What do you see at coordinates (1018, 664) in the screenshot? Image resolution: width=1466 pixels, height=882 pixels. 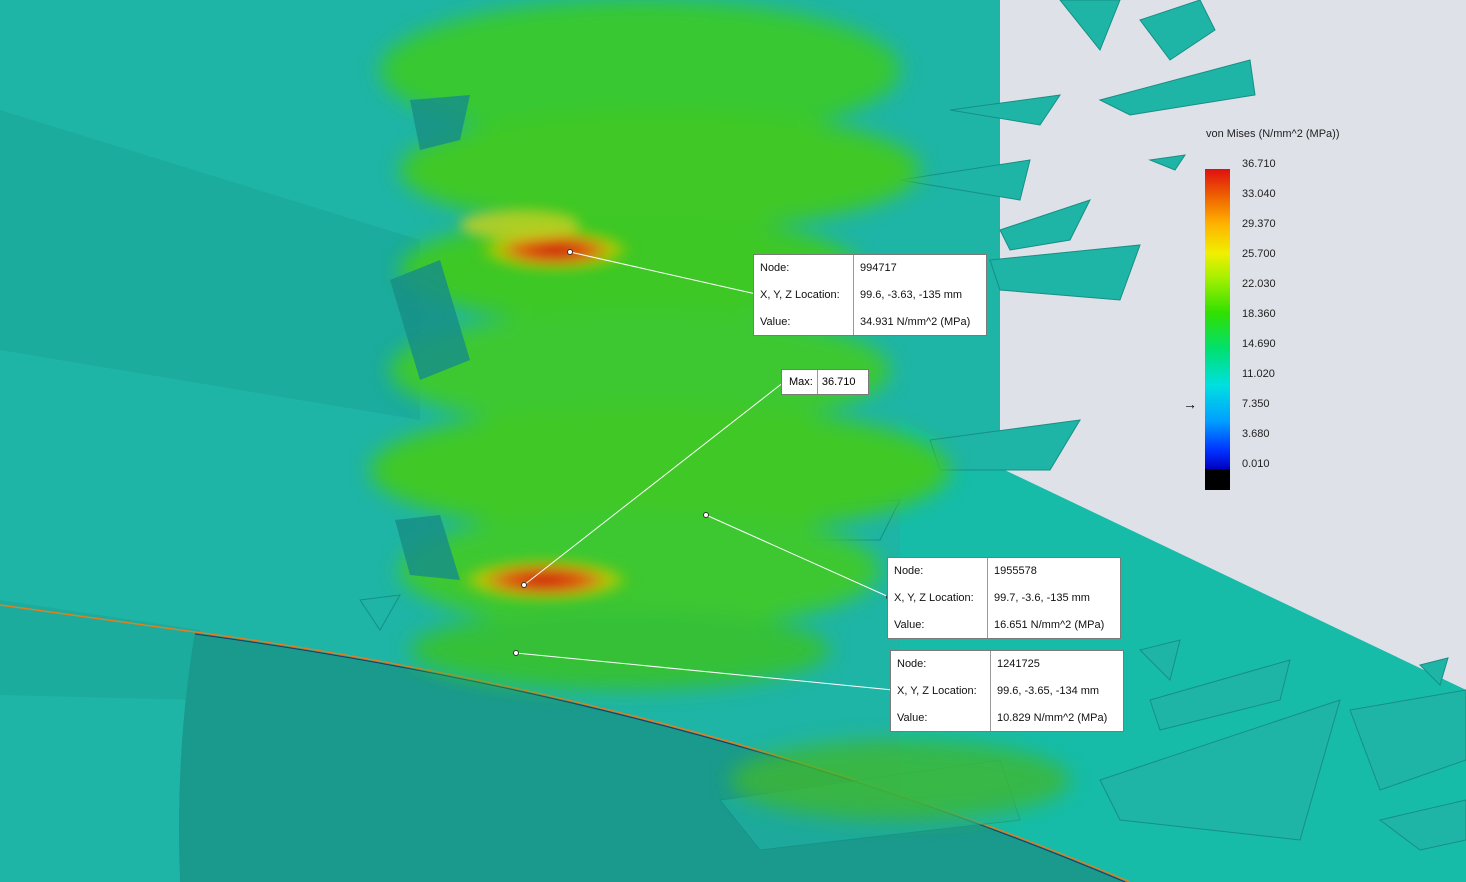 I see `node-value: 1241725` at bounding box center [1018, 664].